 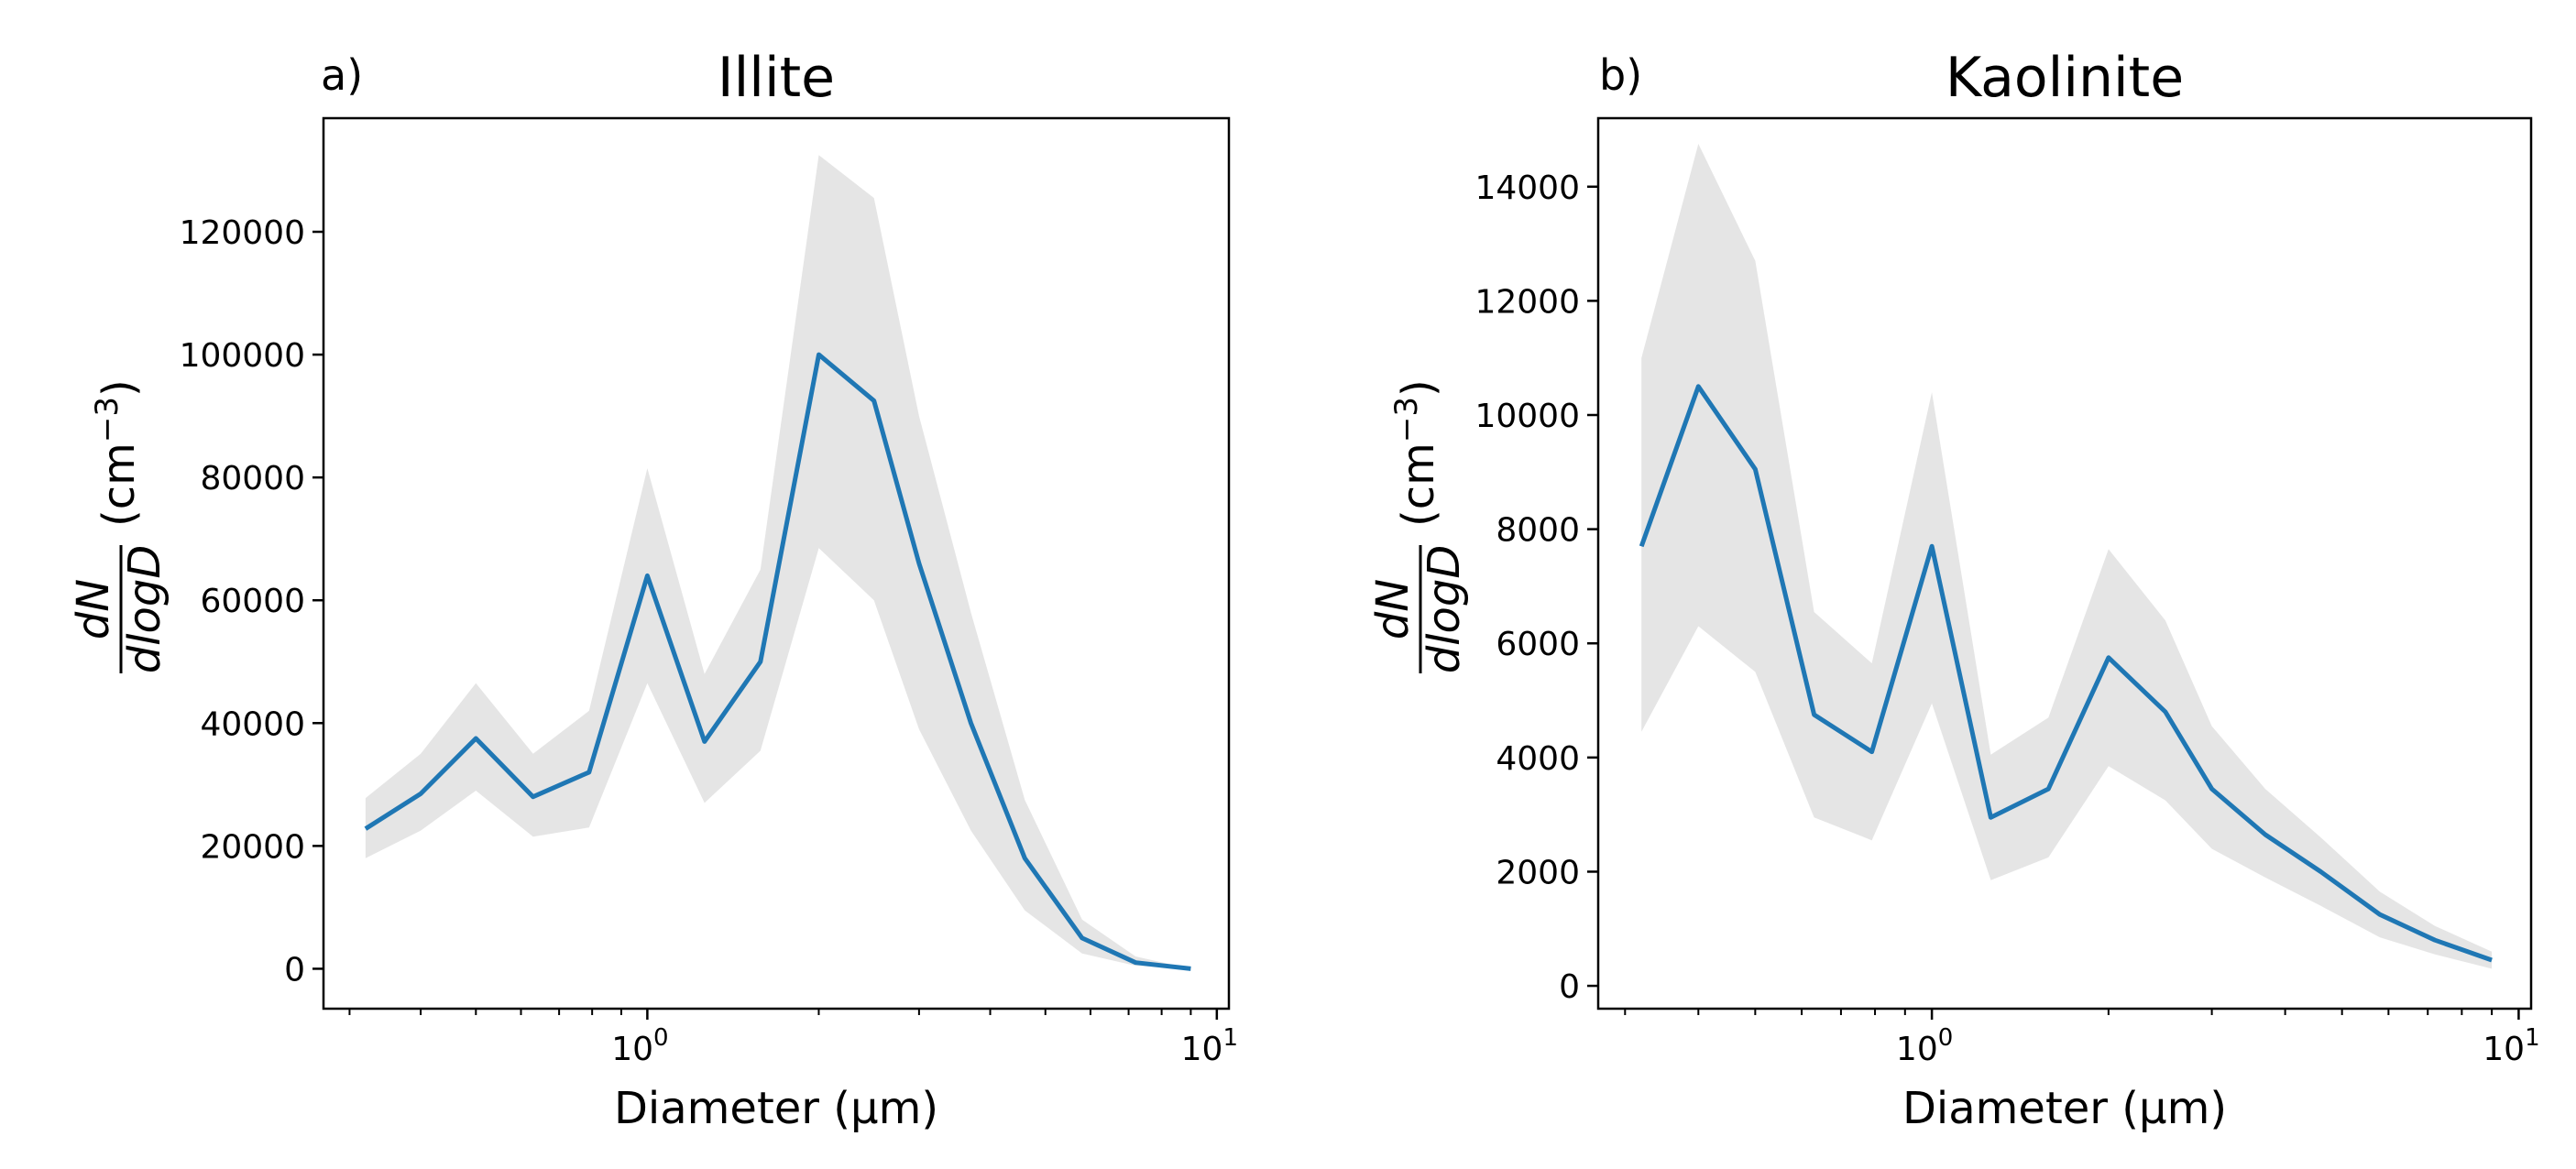 What do you see at coordinates (777, 78) in the screenshot?
I see `chart-title-illite: Illite` at bounding box center [777, 78].